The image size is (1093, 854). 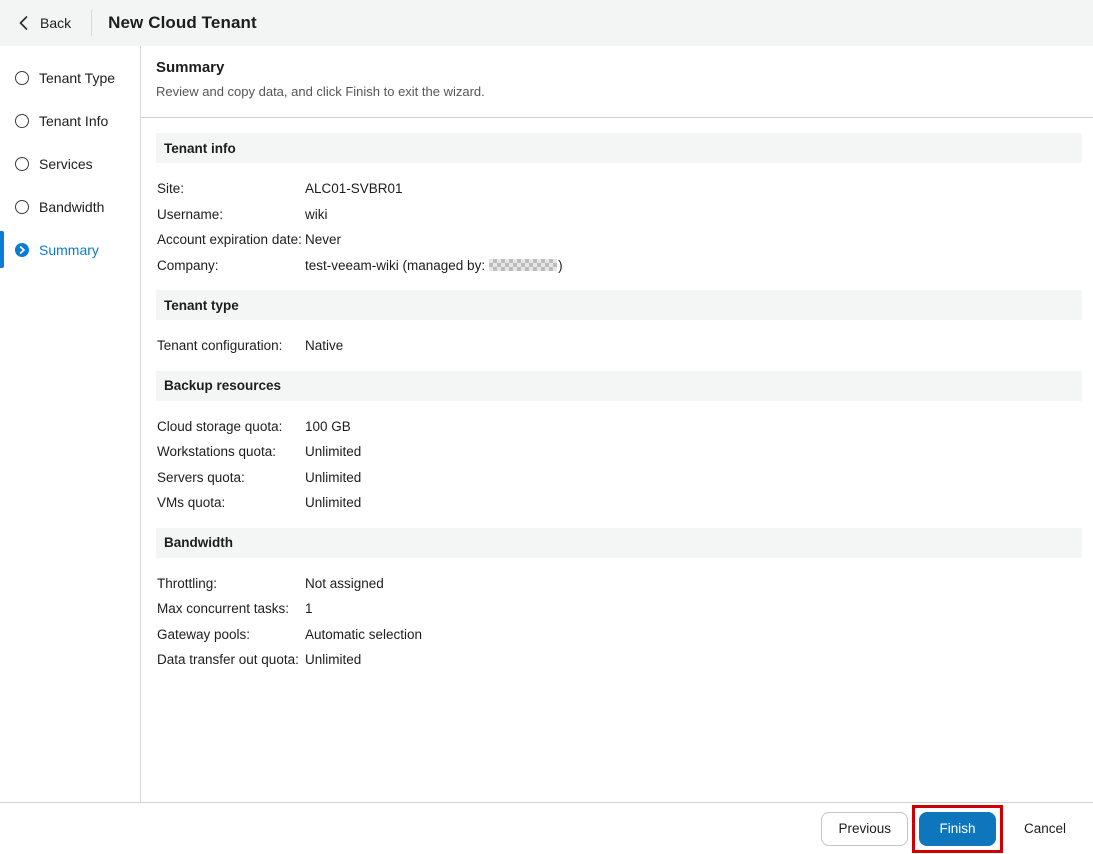 I want to click on section-header: Tenant type, so click(x=619, y=305).